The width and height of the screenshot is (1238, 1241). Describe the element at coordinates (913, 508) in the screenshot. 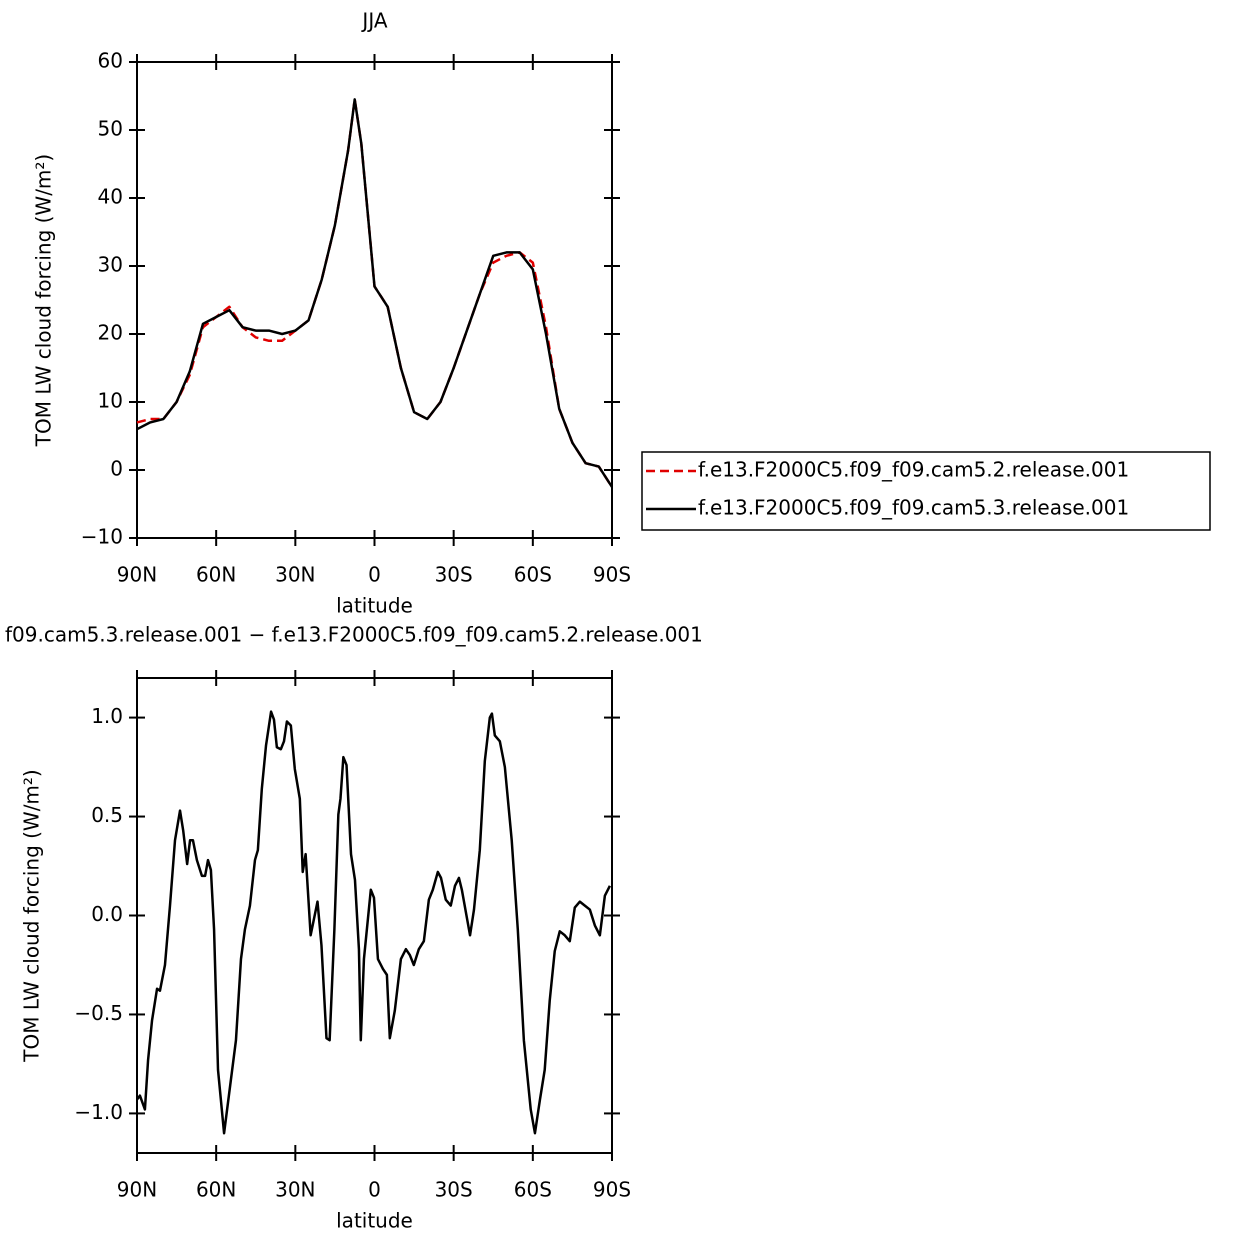

I see `legend-label: f.e13.F2000C5.f09_f09.cam5.3.release.001` at that location.